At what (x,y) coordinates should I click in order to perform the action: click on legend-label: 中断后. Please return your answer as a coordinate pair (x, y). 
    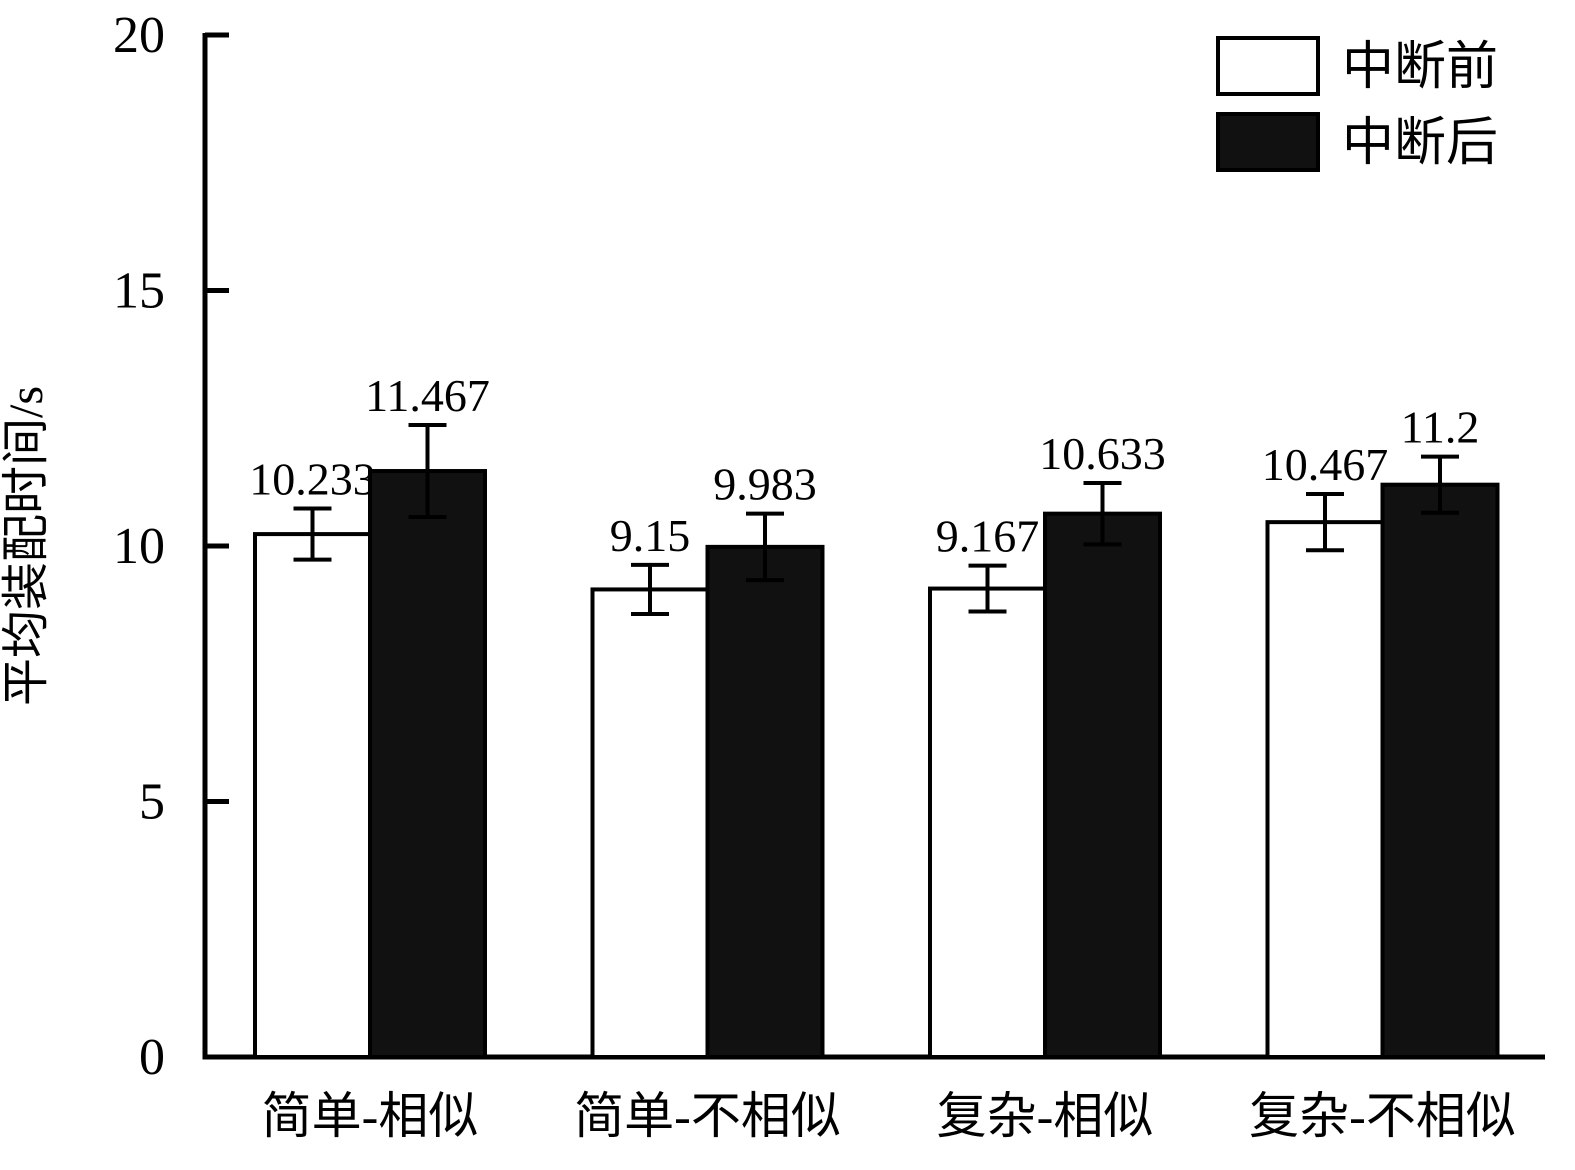
    Looking at the image, I should click on (1420, 143).